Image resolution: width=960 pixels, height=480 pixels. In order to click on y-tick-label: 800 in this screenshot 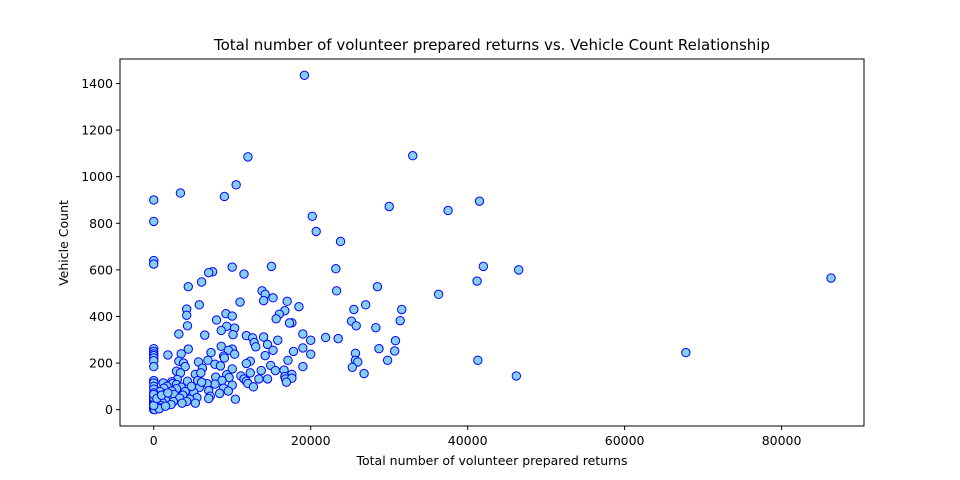, I will do `click(101, 223)`.